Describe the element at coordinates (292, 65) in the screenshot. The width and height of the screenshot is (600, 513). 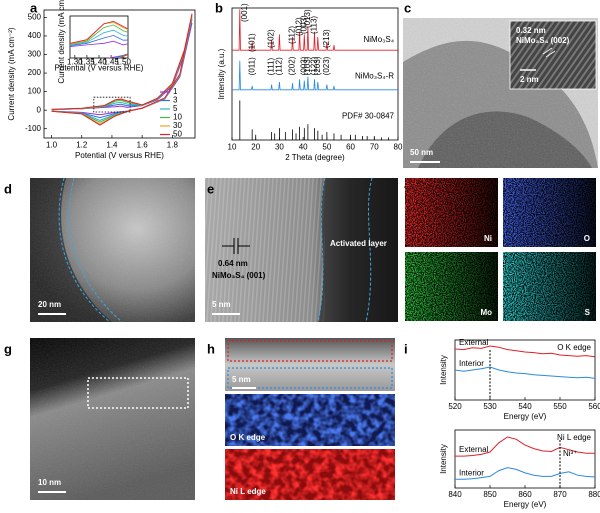
I see `peak-label: (202)` at that location.